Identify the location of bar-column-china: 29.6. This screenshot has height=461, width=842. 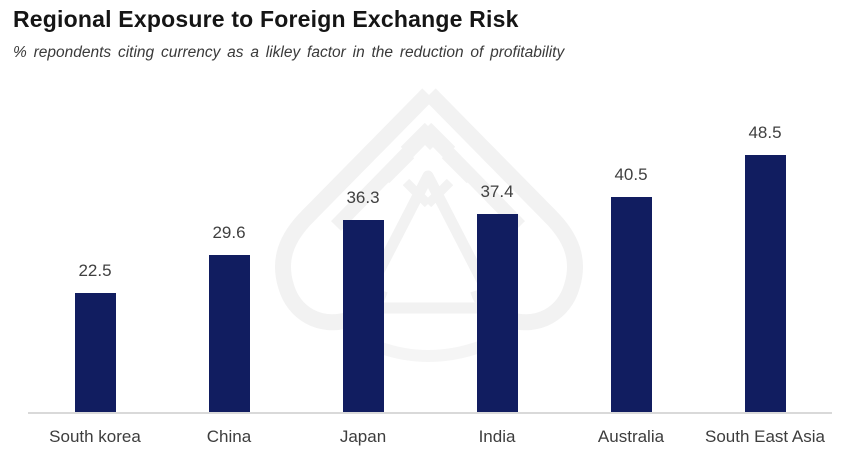
(229, 317).